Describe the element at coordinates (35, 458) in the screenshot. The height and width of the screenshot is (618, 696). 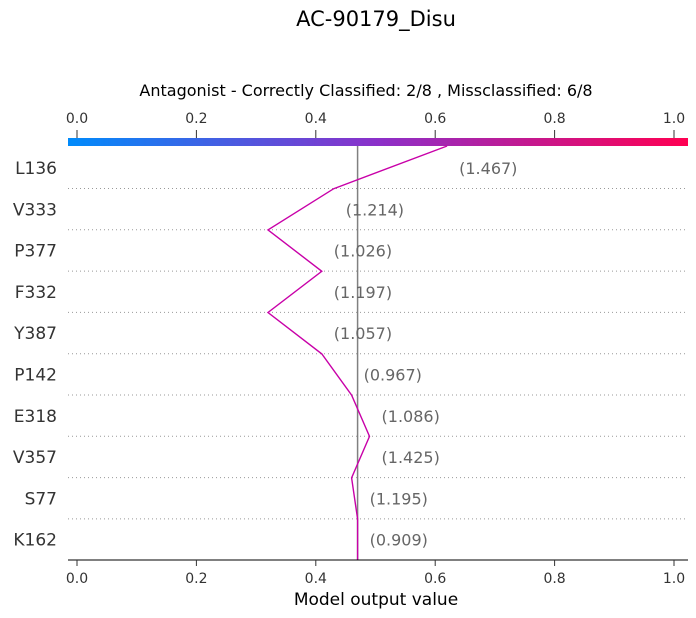
I see `feature-label: V357` at that location.